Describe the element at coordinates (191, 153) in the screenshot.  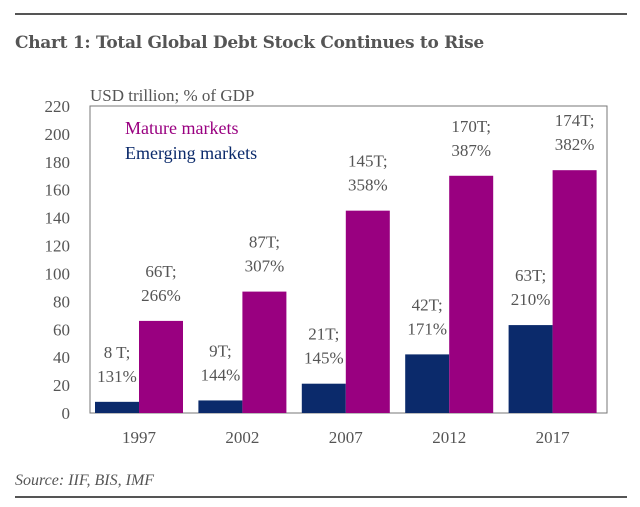
I see `legend-entry: Emerging markets` at that location.